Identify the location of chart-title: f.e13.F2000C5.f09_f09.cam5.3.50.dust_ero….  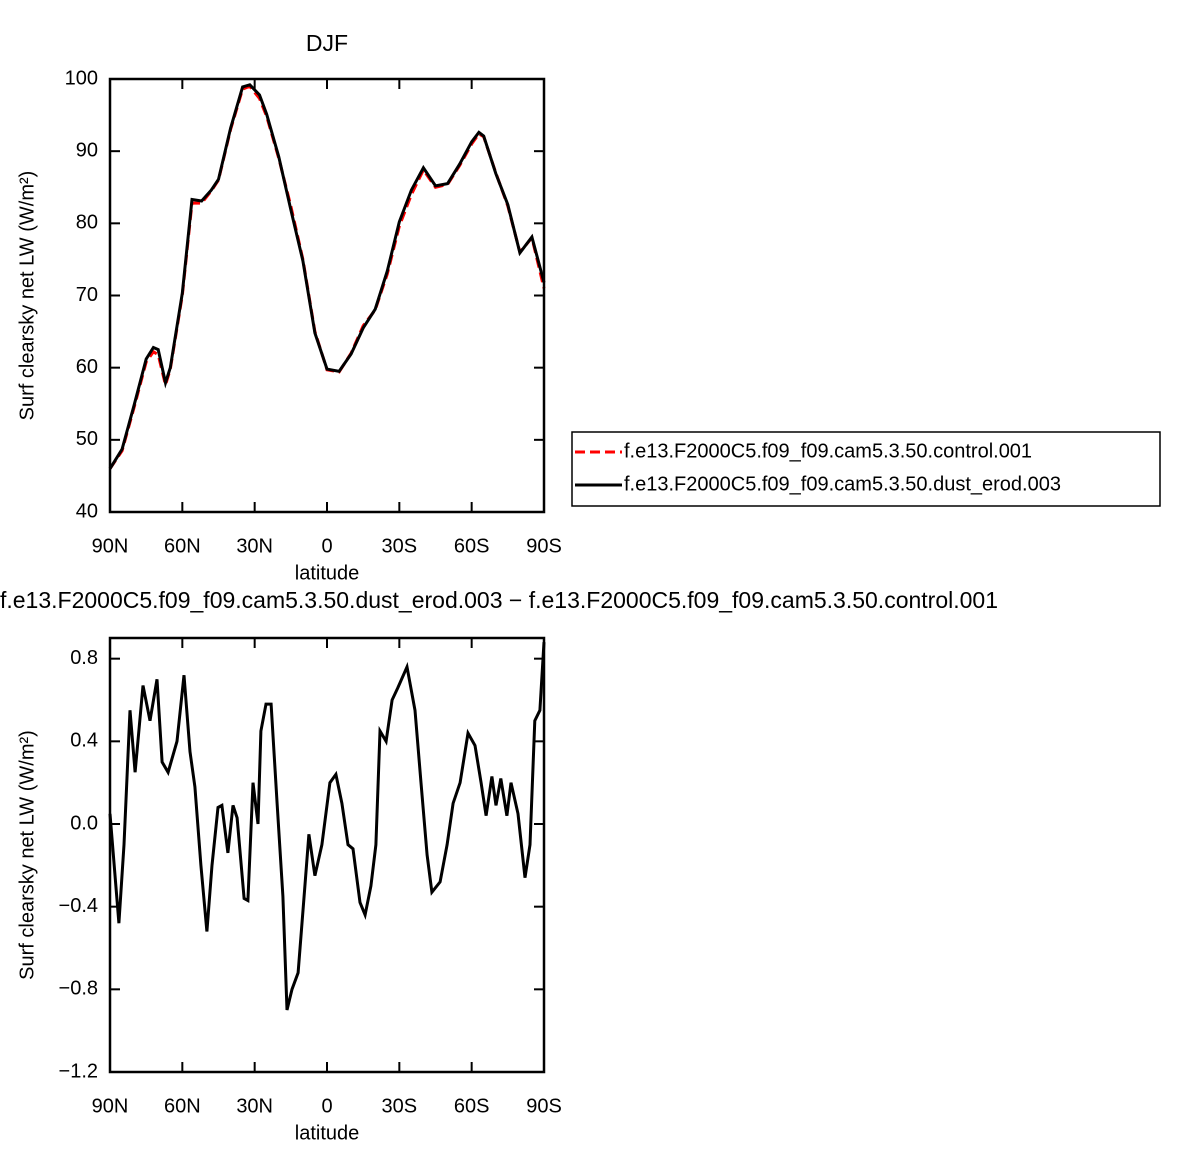
(499, 600).